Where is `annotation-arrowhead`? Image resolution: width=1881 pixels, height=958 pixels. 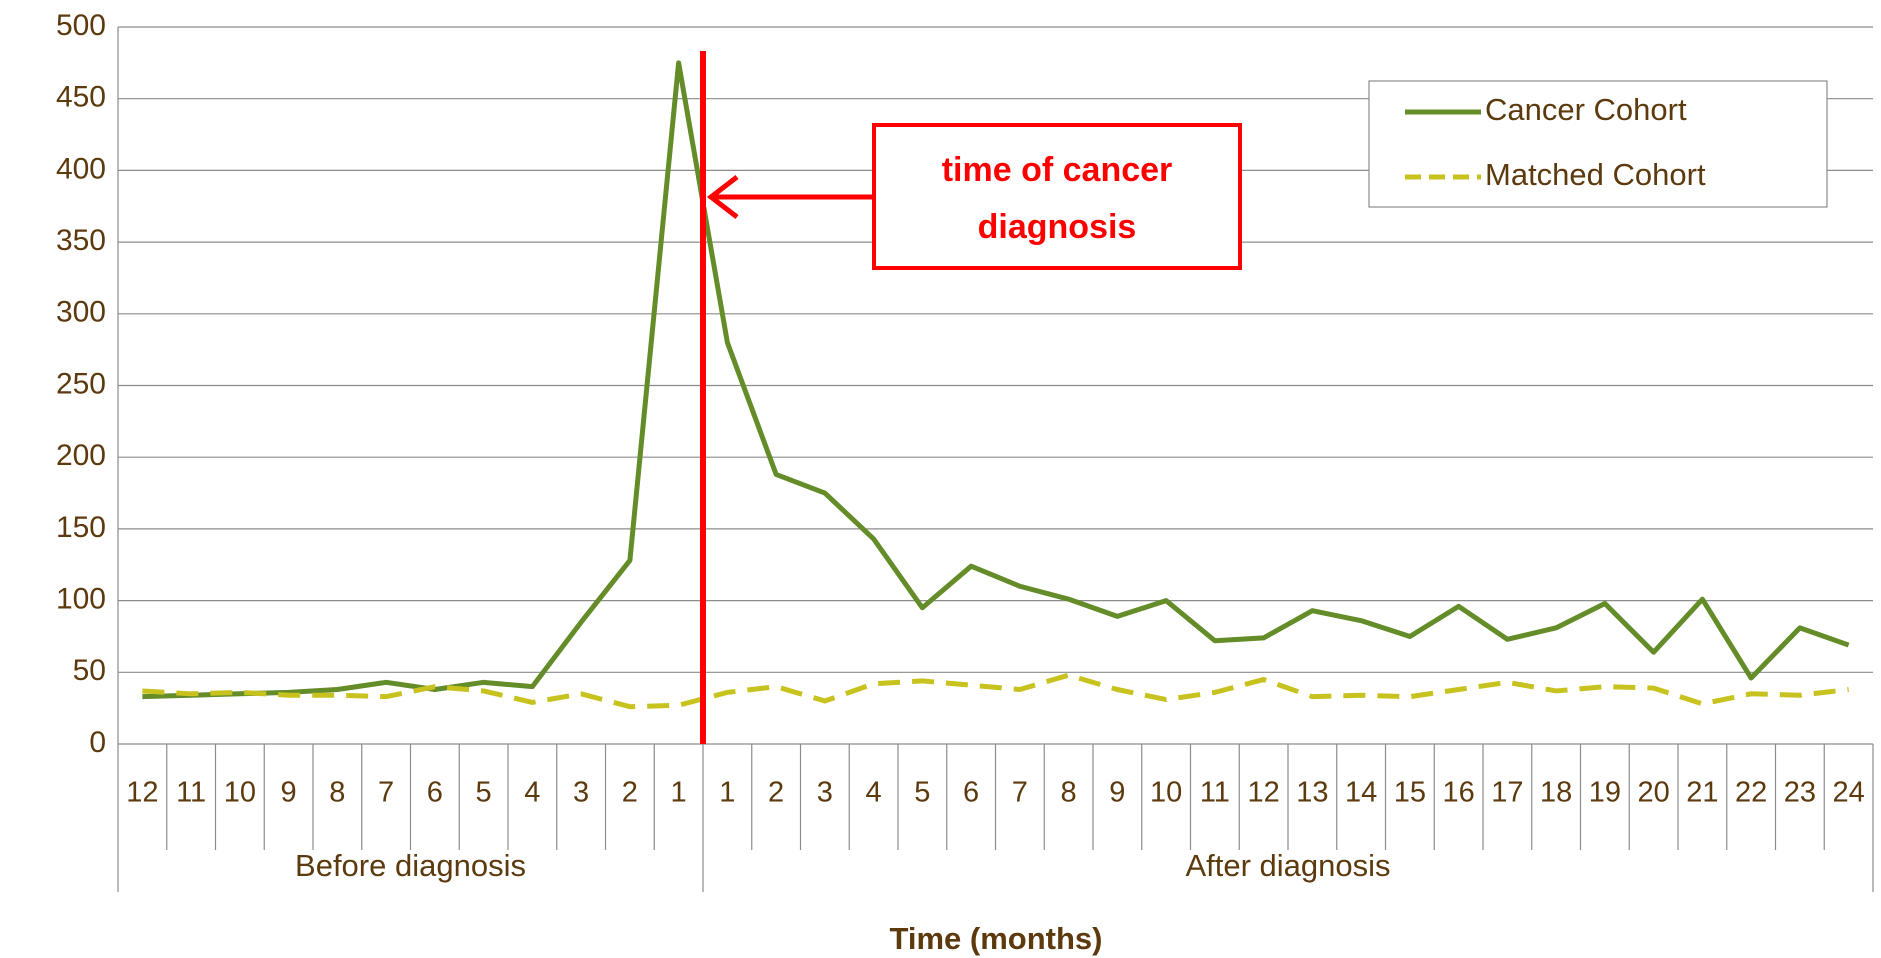 annotation-arrowhead is located at coordinates (722, 197).